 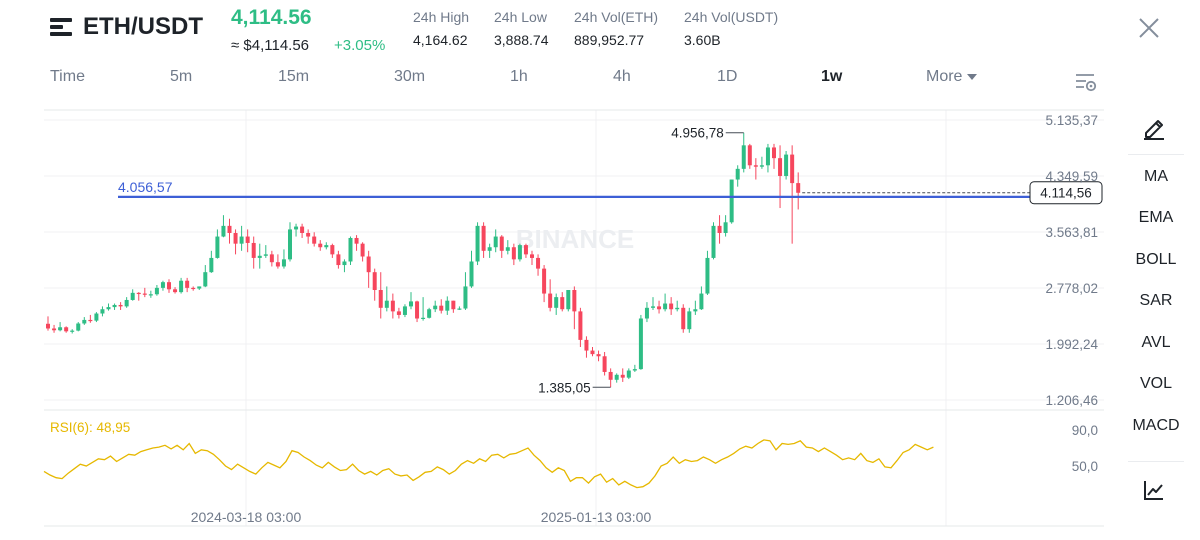 What do you see at coordinates (488, 464) in the screenshot?
I see `rsi-line` at bounding box center [488, 464].